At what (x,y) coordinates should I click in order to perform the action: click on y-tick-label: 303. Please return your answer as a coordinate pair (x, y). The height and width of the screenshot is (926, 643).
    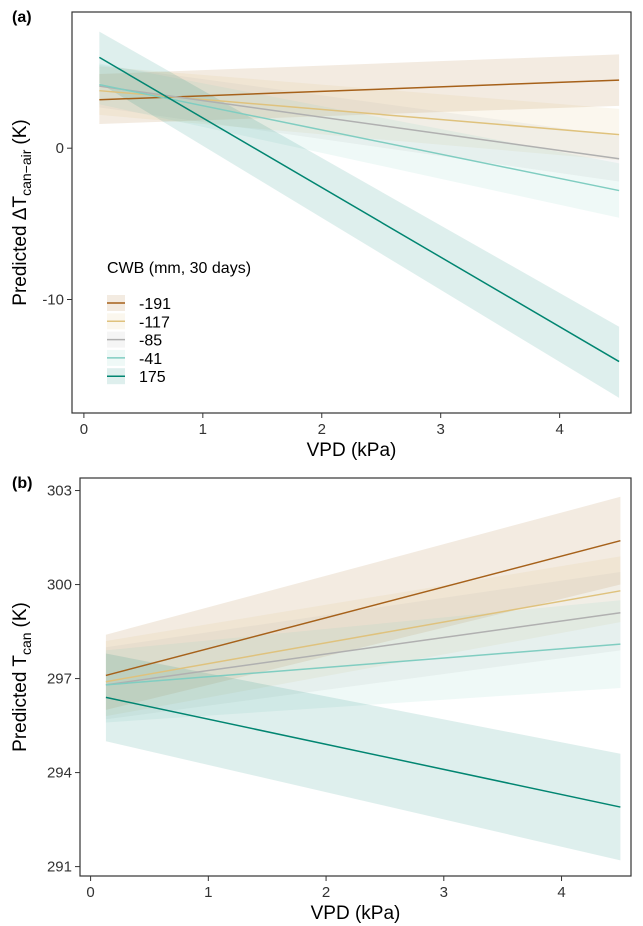
    Looking at the image, I should click on (59, 491).